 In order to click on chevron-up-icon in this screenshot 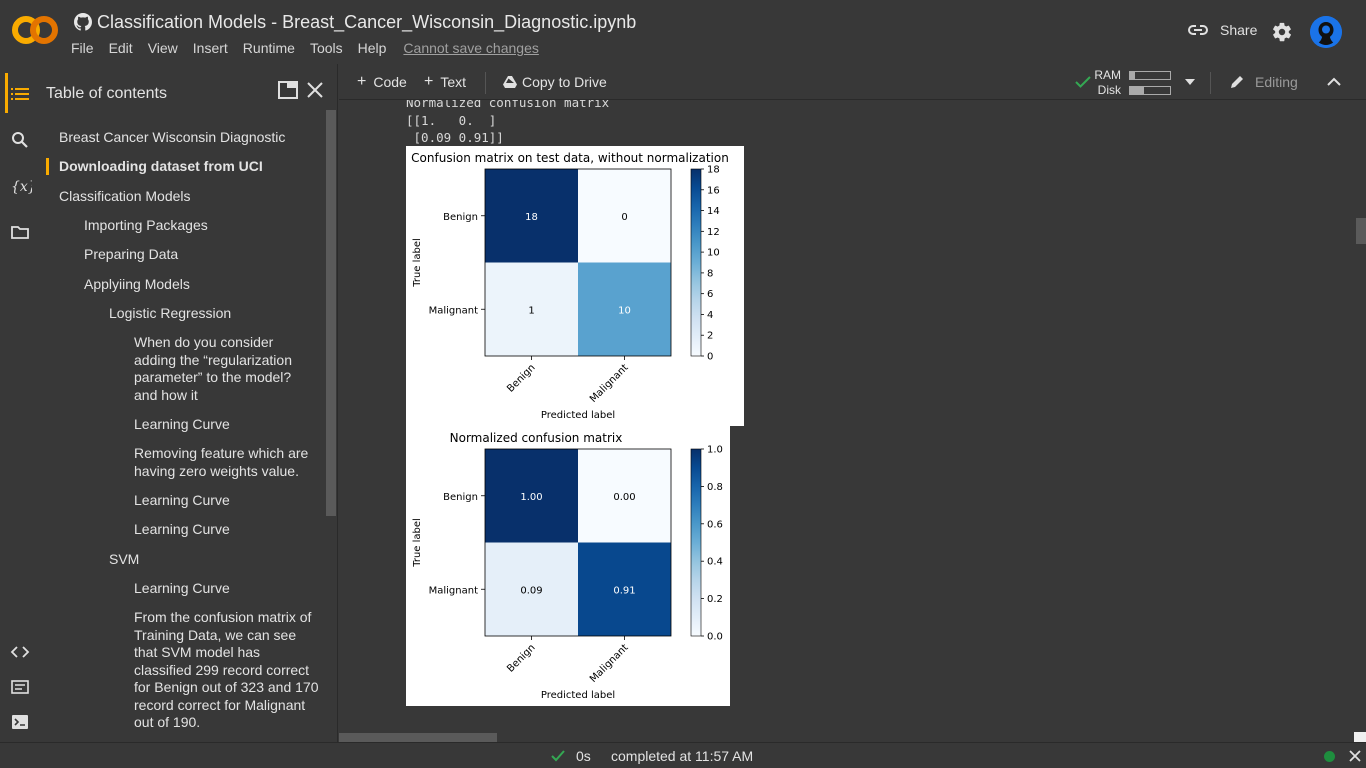, I will do `click(1334, 81)`.